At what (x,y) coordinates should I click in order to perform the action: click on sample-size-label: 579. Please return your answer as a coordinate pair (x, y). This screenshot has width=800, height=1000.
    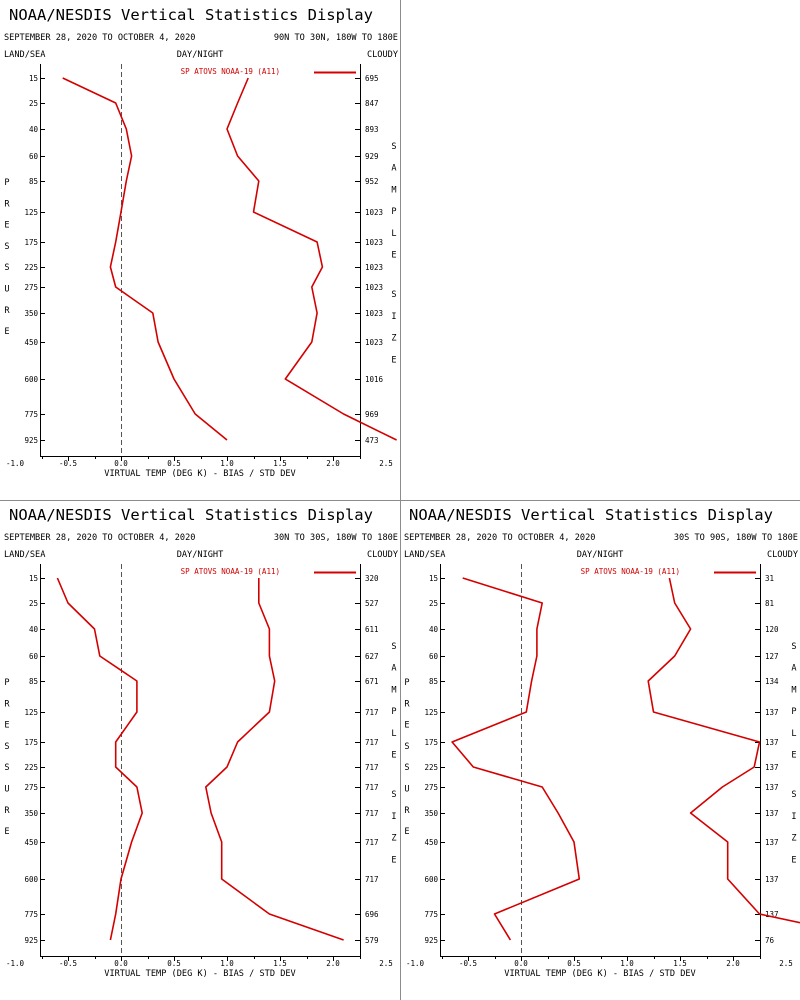
    Looking at the image, I should click on (372, 940).